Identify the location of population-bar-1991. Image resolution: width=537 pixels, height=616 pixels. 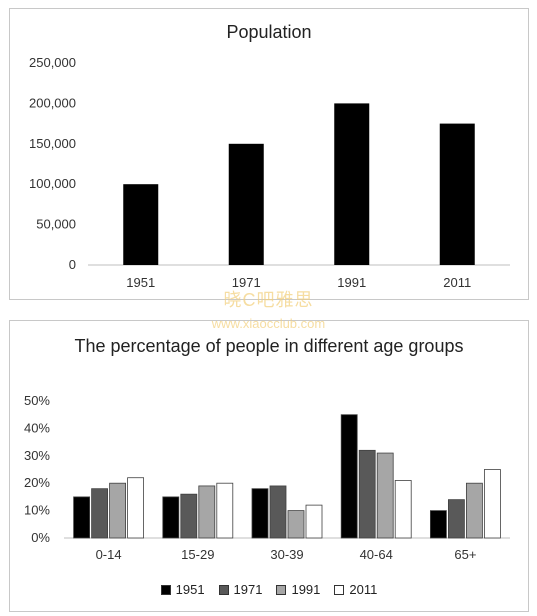
(352, 184).